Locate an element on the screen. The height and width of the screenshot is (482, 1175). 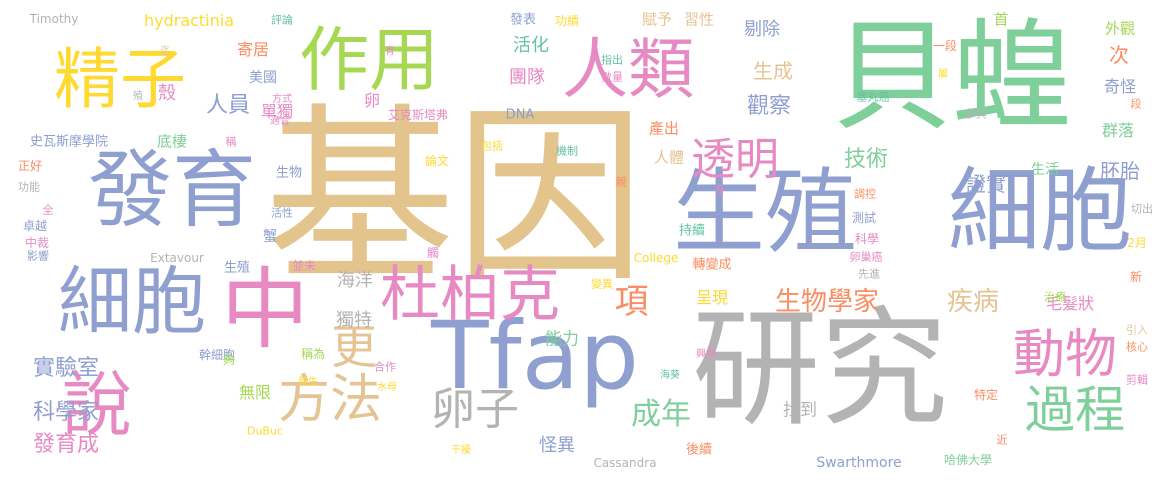
word: 特定 is located at coordinates (986, 395).